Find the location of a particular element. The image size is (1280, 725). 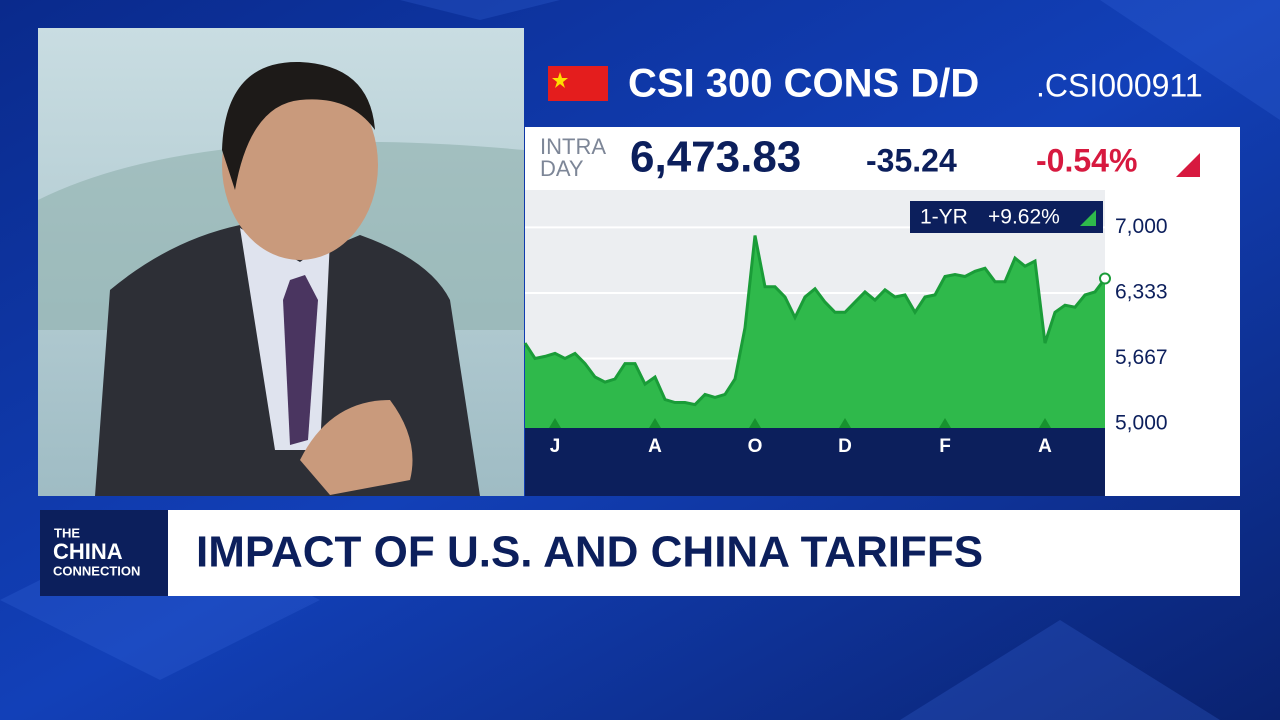

y-tick-label: 6,333 is located at coordinates (1141, 292).